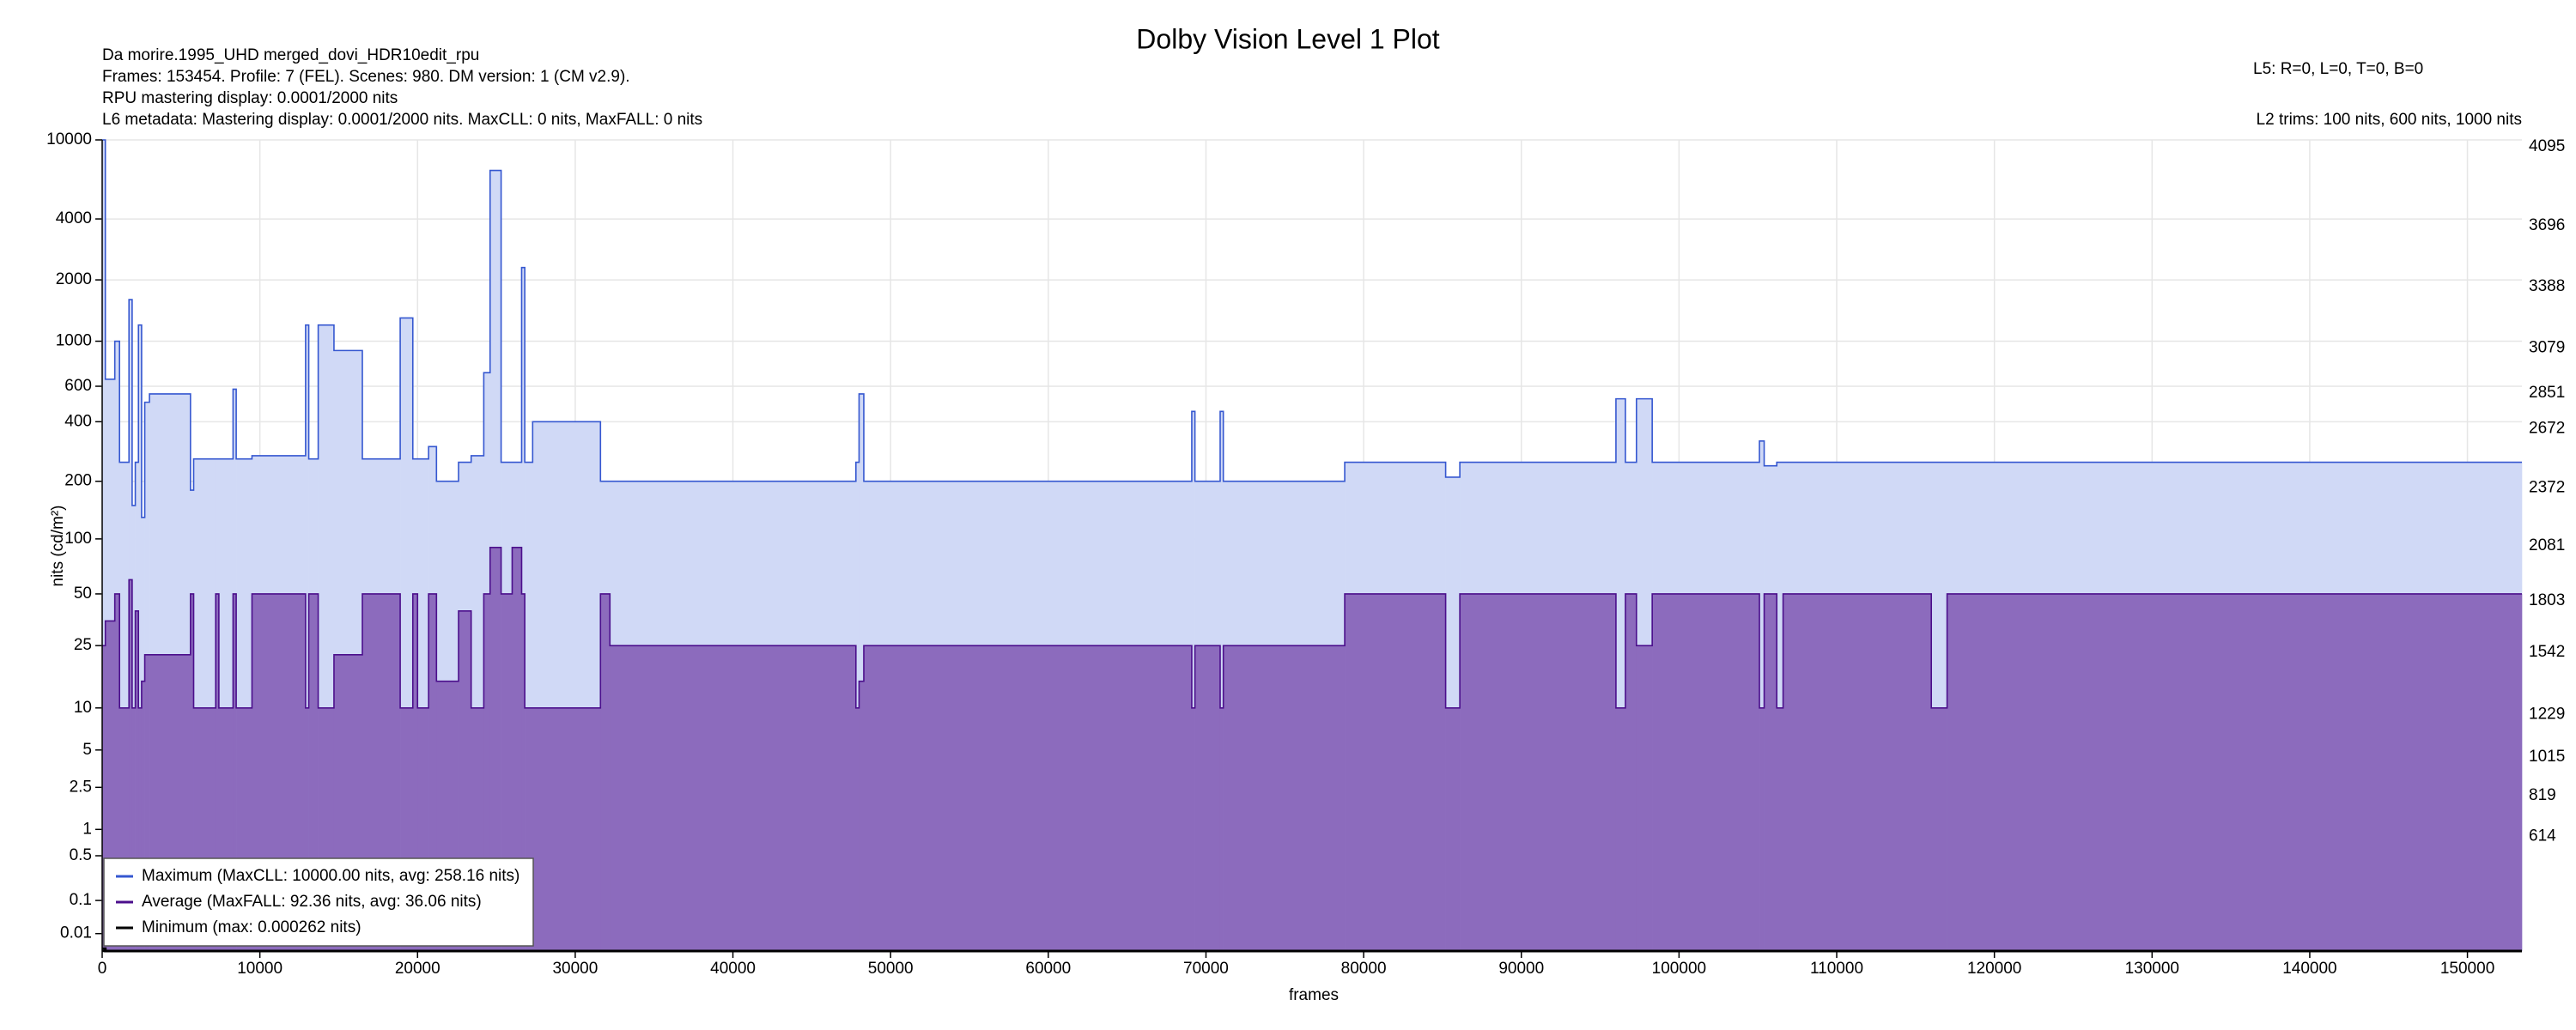 The image size is (2576, 1030). What do you see at coordinates (74, 279) in the screenshot?
I see `y-tick-label: 2000` at bounding box center [74, 279].